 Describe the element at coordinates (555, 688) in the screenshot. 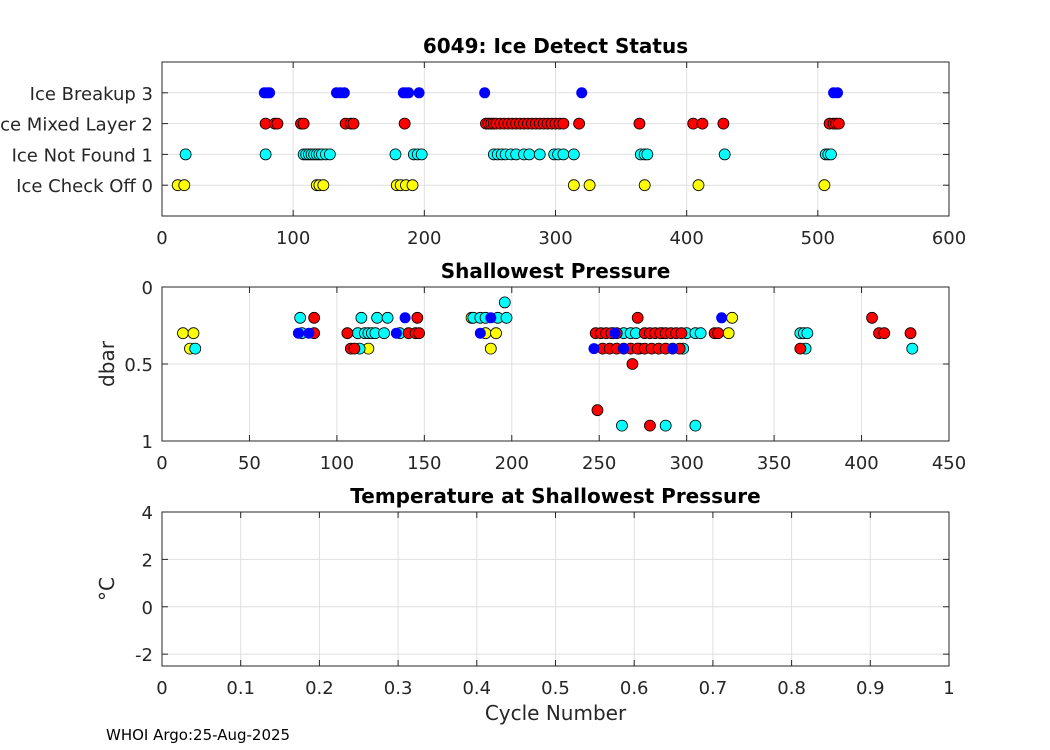

I see `temperature-x-tick-label: 0.5` at that location.